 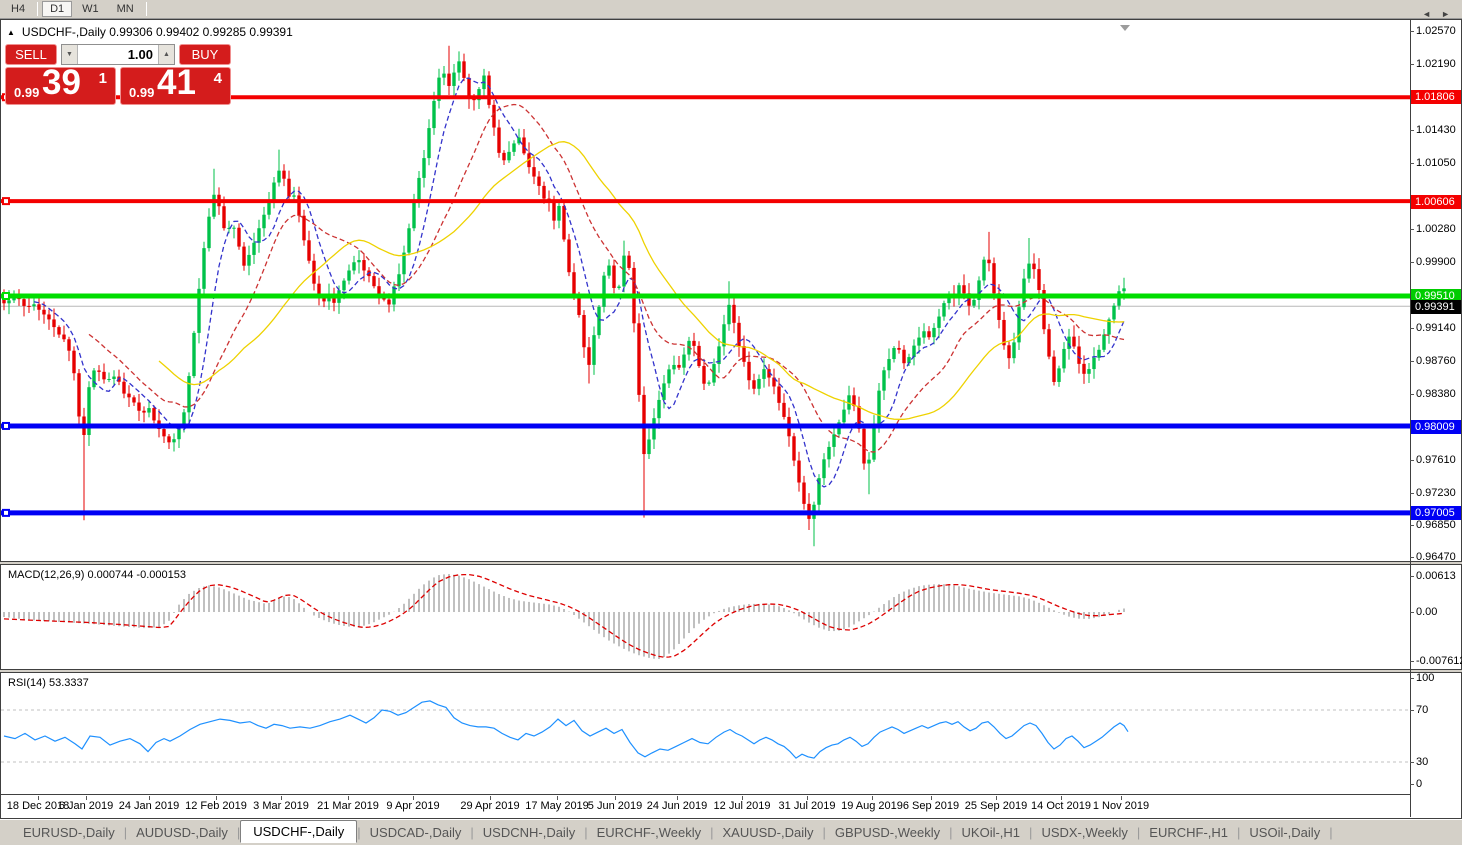 What do you see at coordinates (102, 78) in the screenshot?
I see `sell-price-pip: 1` at bounding box center [102, 78].